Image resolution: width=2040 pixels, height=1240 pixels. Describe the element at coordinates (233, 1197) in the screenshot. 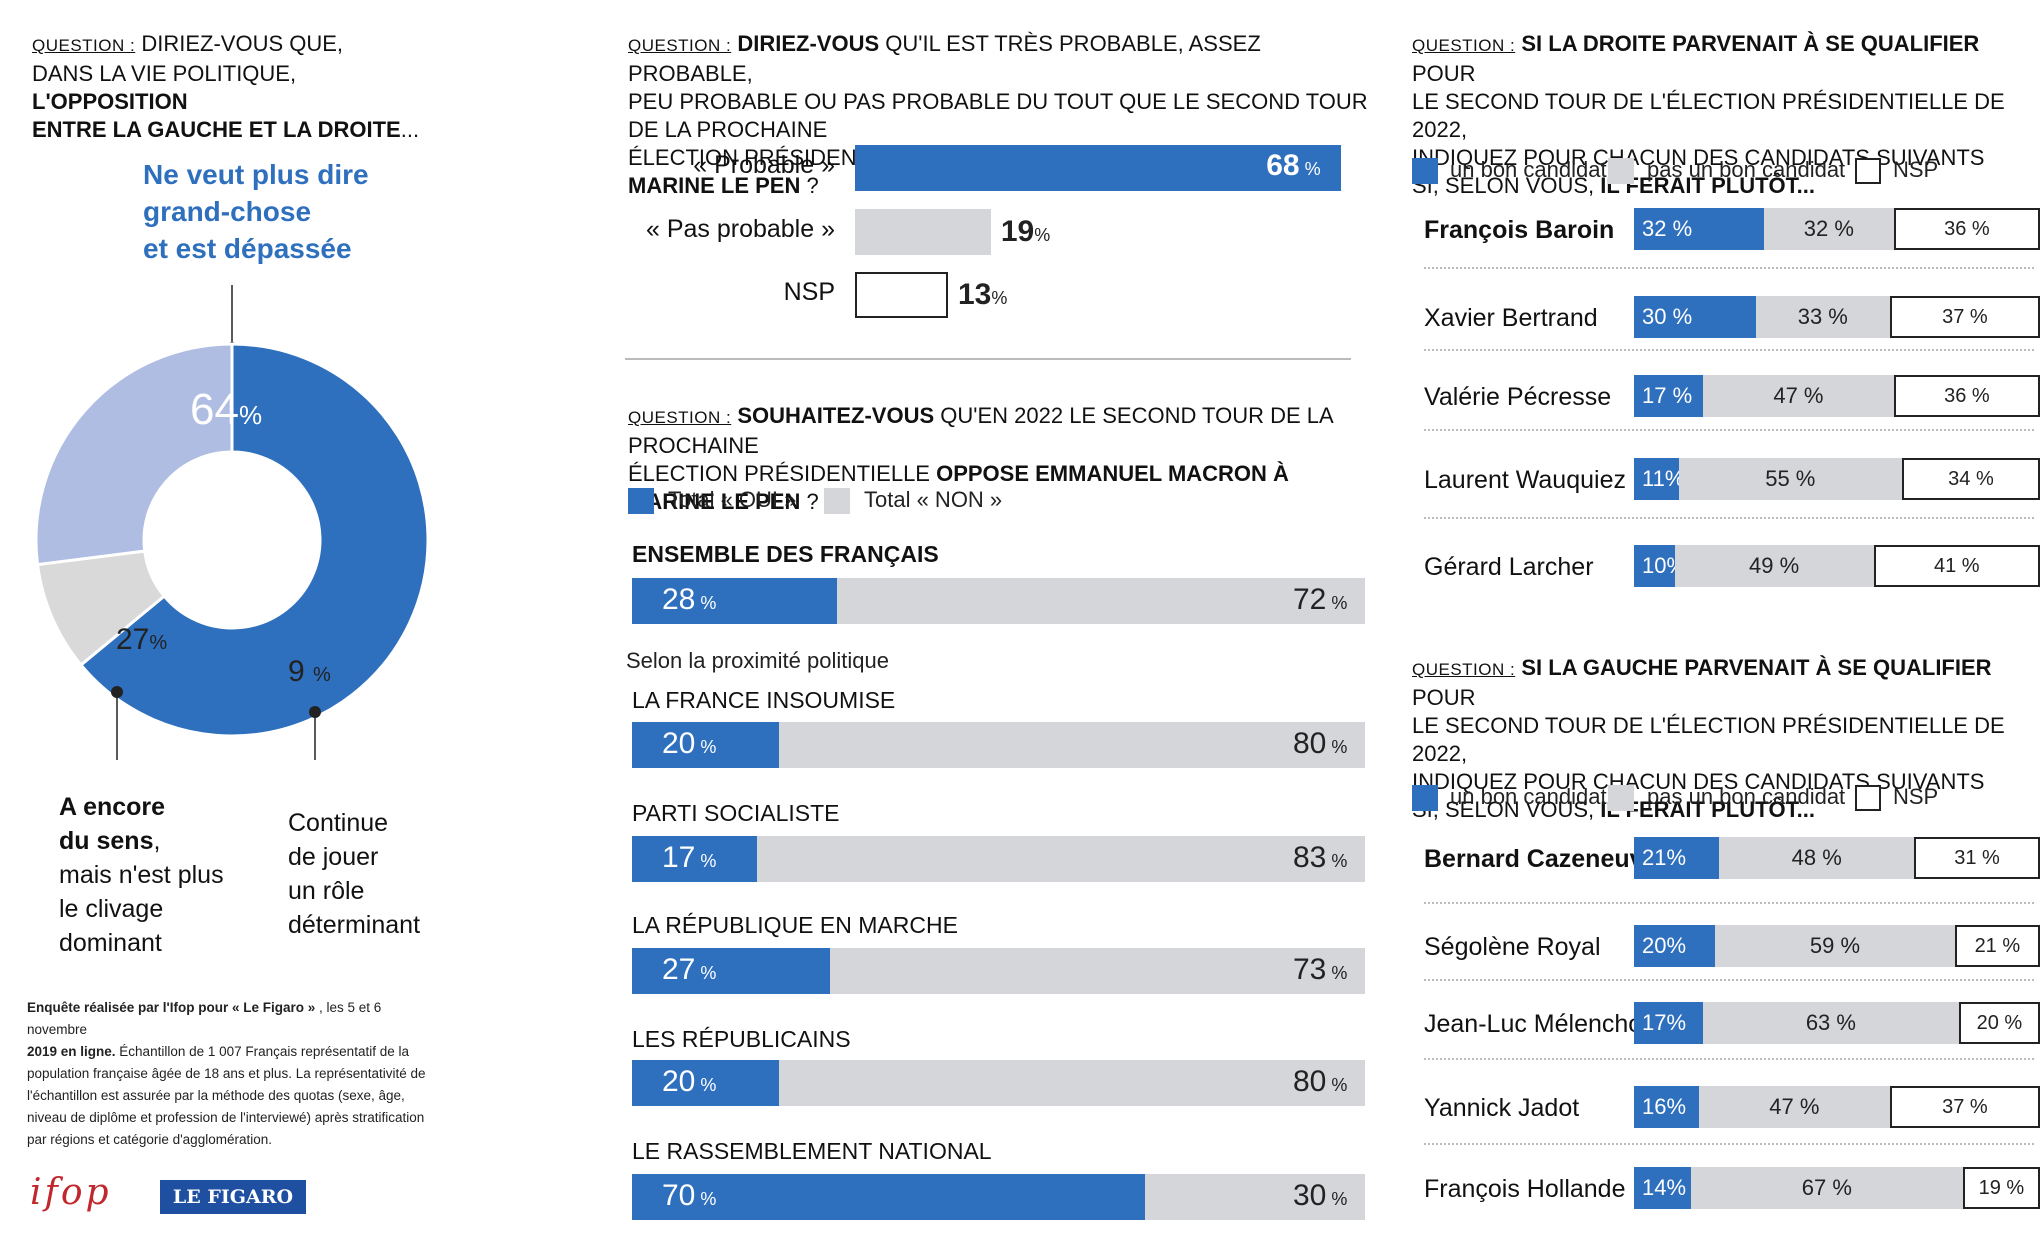

I see `figaro-logo: LE FIGARO` at that location.